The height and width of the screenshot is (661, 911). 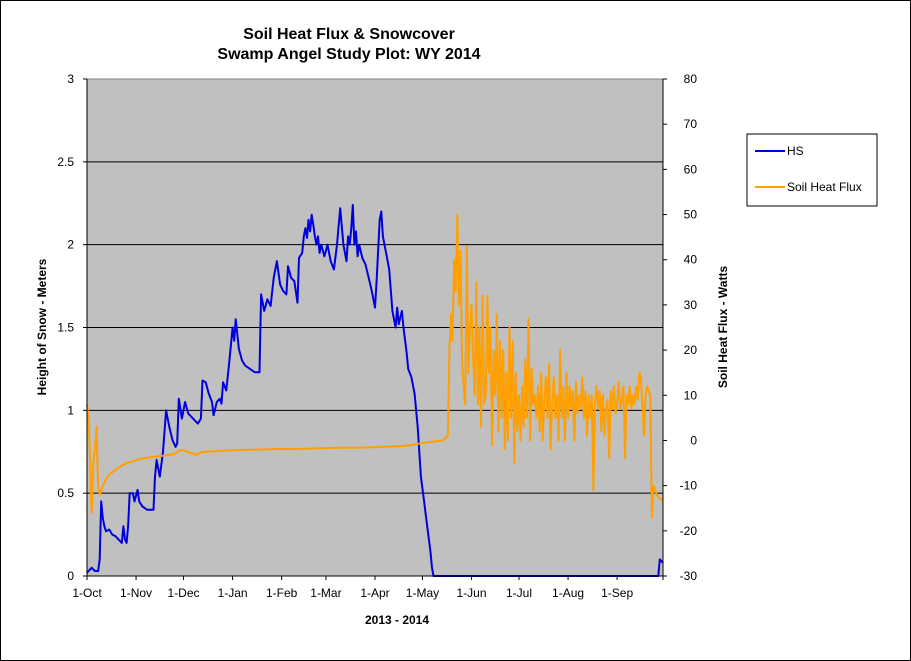 I want to click on x-tick-label: 1-Sep, so click(x=617, y=593).